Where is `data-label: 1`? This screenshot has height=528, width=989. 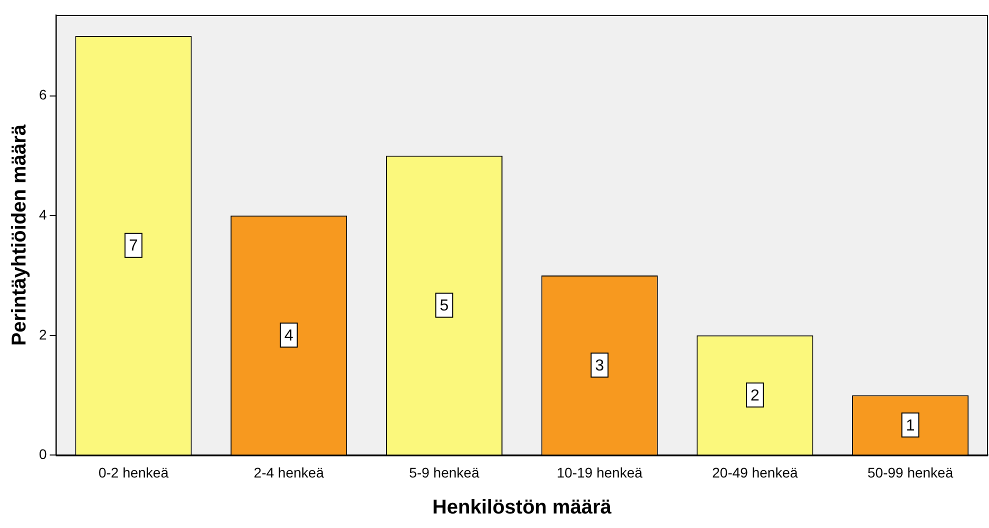 data-label: 1 is located at coordinates (910, 425).